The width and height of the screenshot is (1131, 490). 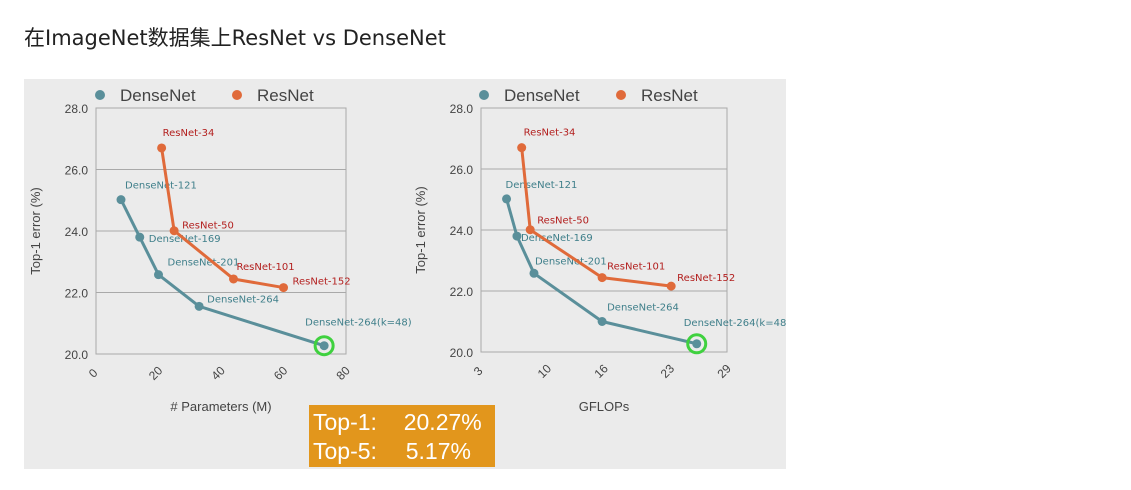 I want to click on x-tick-label: 80, so click(x=343, y=373).